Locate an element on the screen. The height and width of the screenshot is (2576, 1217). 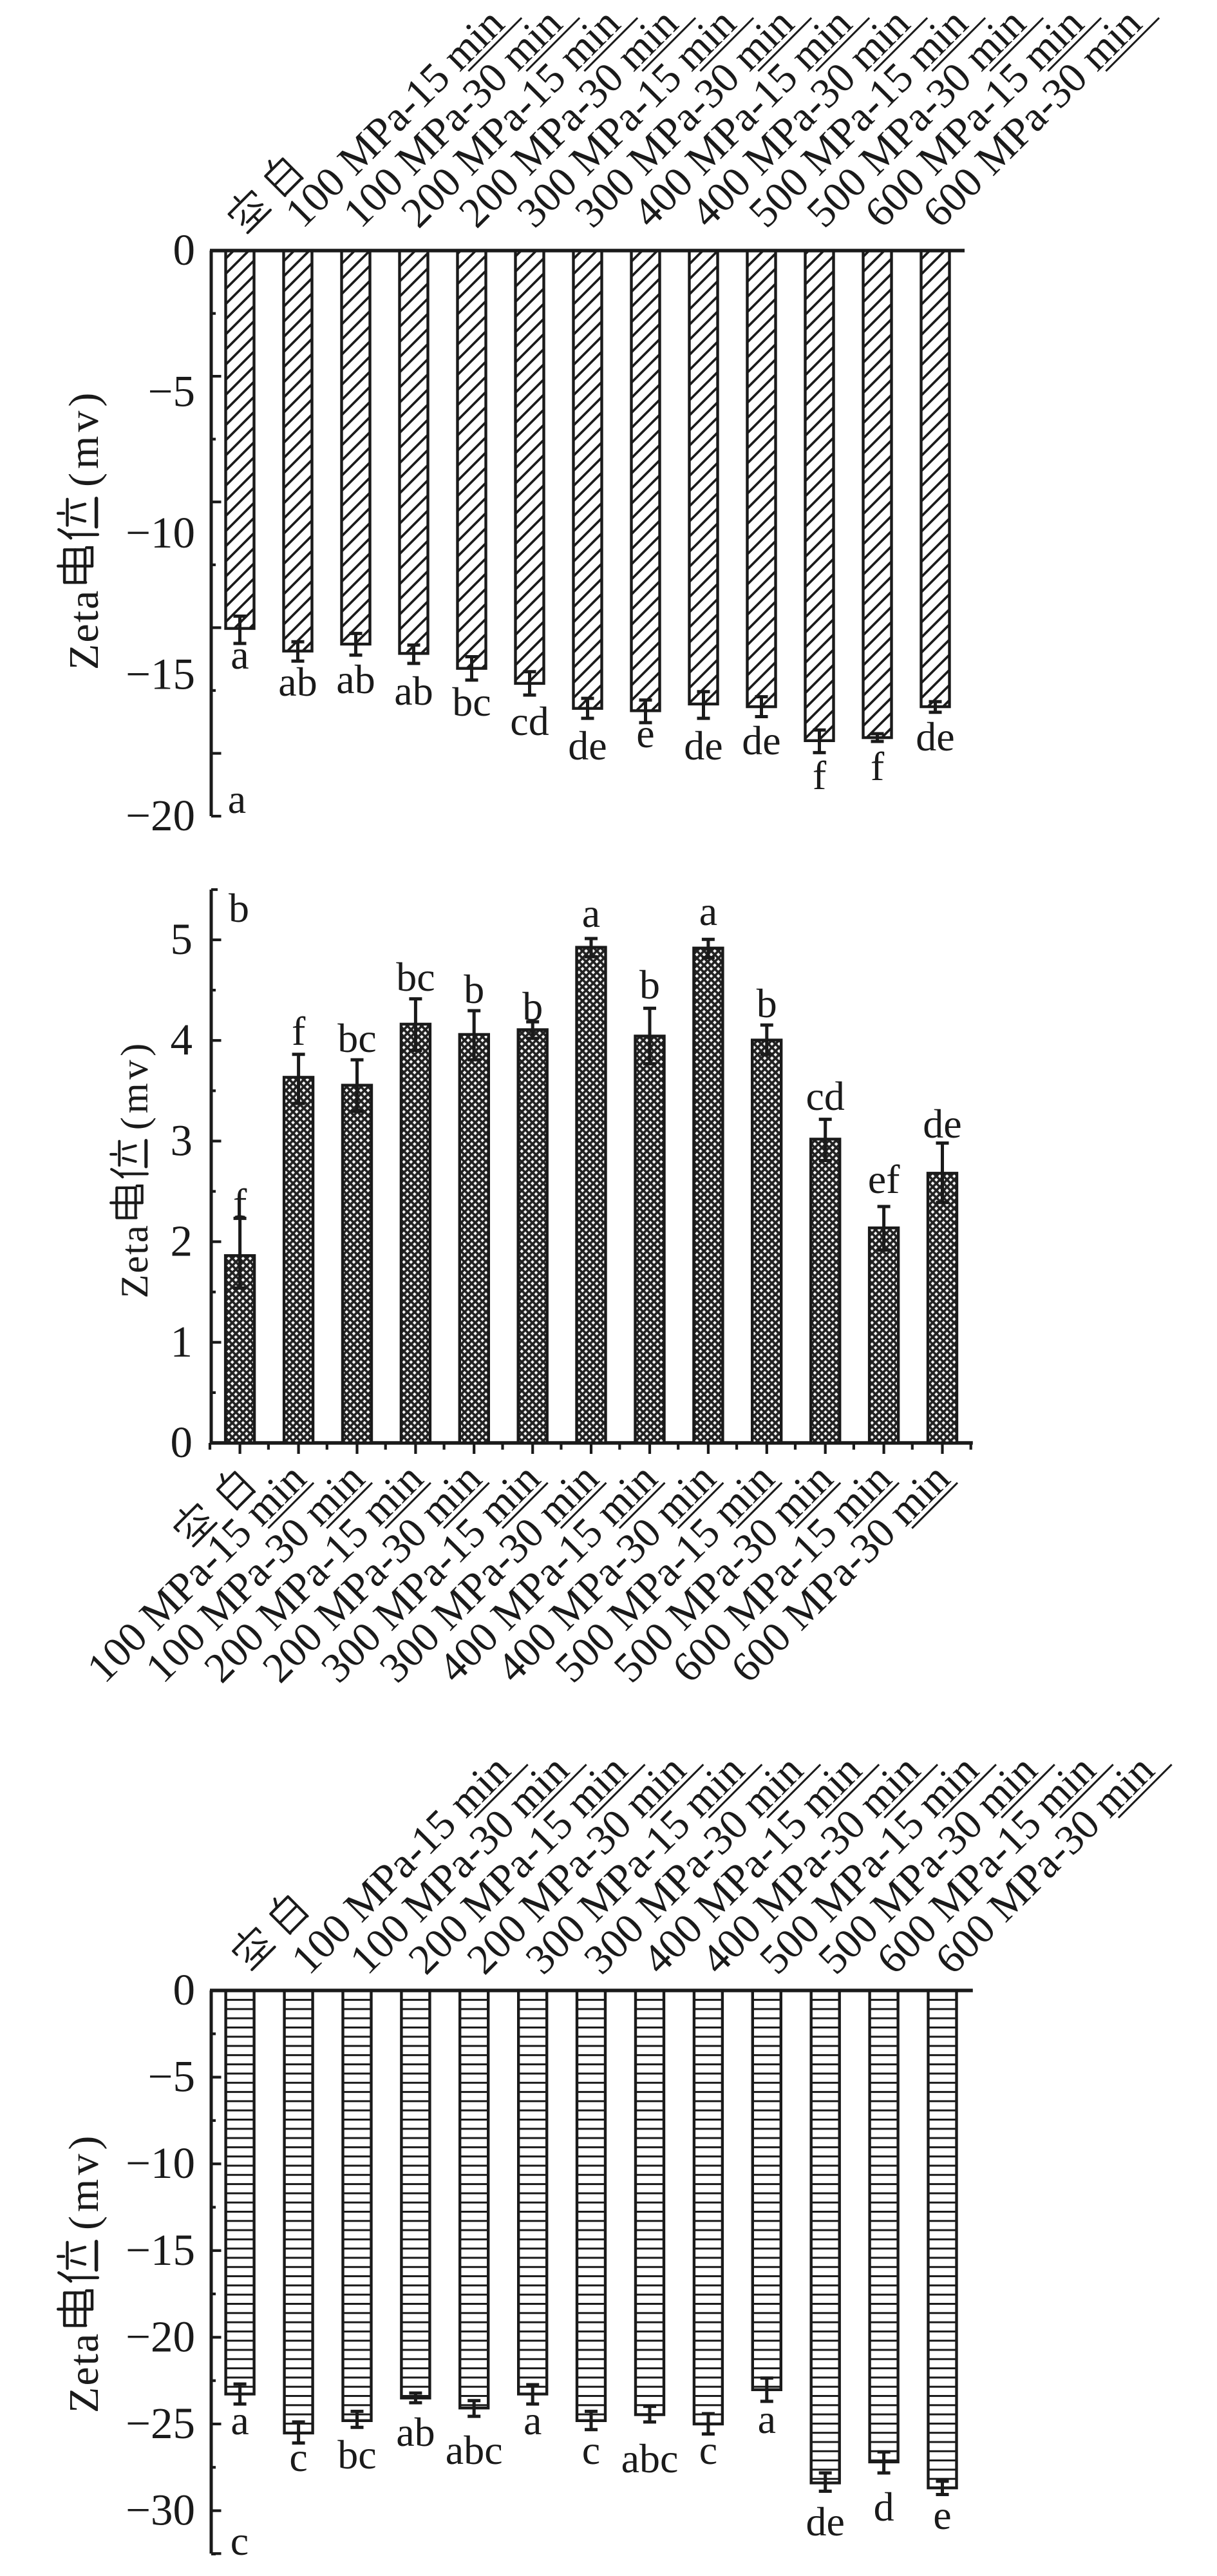
svg-text: −25 is located at coordinates (160, 2423).